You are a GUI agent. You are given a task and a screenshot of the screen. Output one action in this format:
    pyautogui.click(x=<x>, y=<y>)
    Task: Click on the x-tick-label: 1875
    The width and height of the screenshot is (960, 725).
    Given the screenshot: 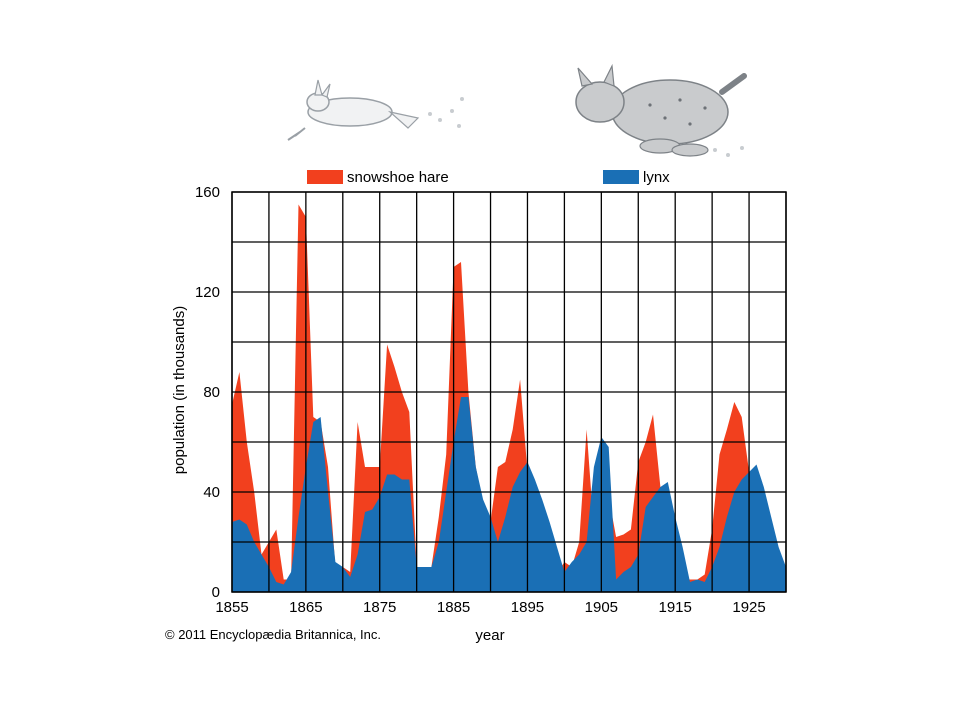 What is the action you would take?
    pyautogui.click(x=379, y=607)
    